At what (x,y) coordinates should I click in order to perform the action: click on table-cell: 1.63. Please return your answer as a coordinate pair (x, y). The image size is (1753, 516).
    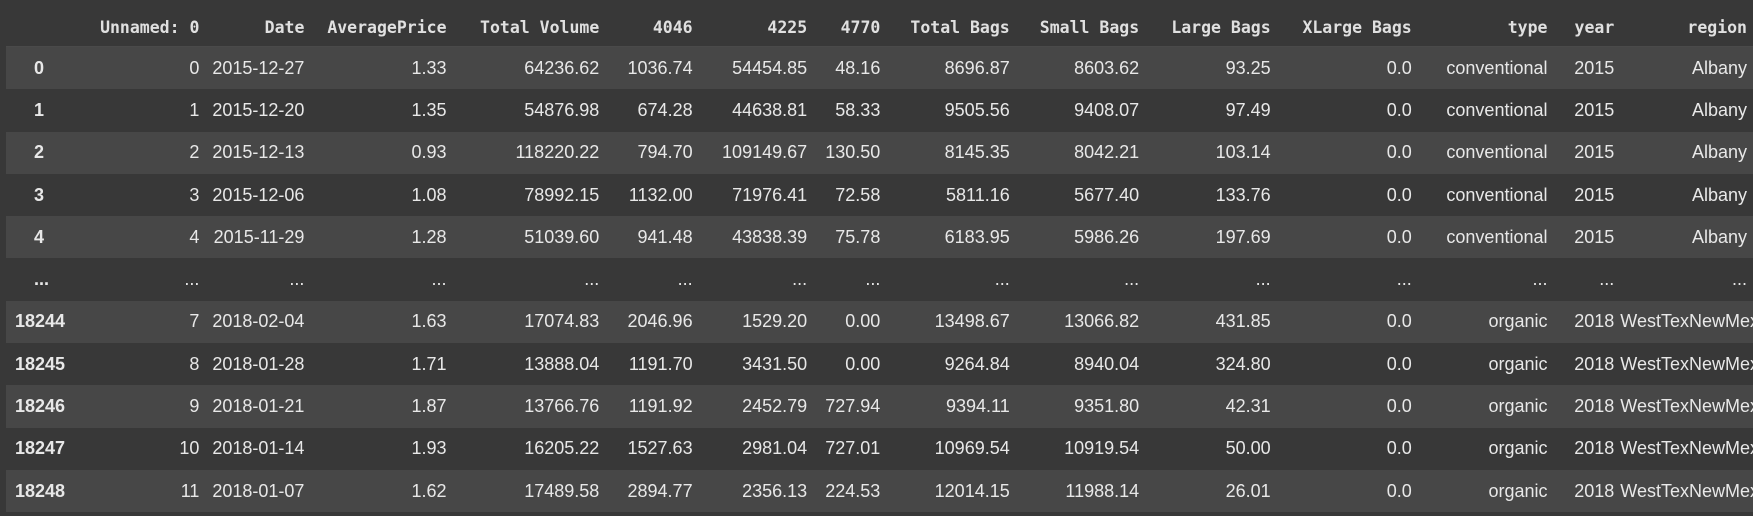
    Looking at the image, I should click on (429, 321).